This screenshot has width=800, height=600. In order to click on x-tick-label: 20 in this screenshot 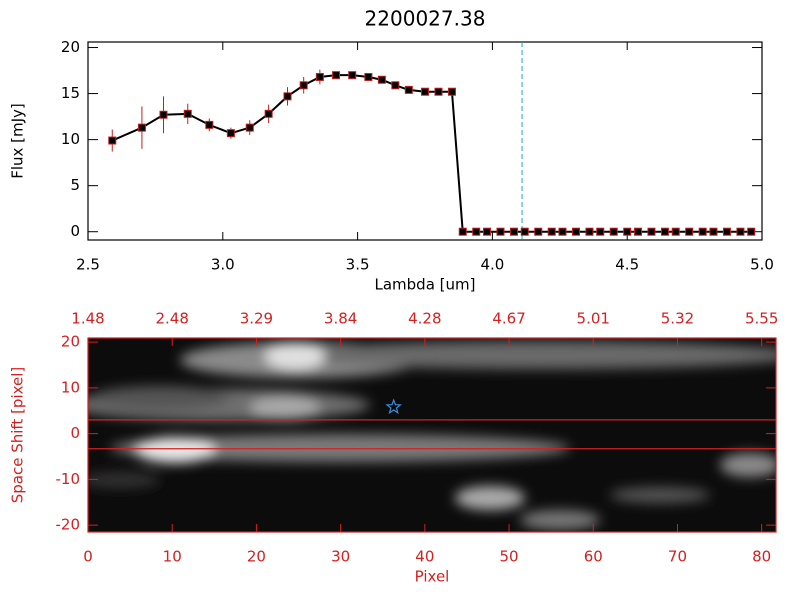, I will do `click(256, 557)`.